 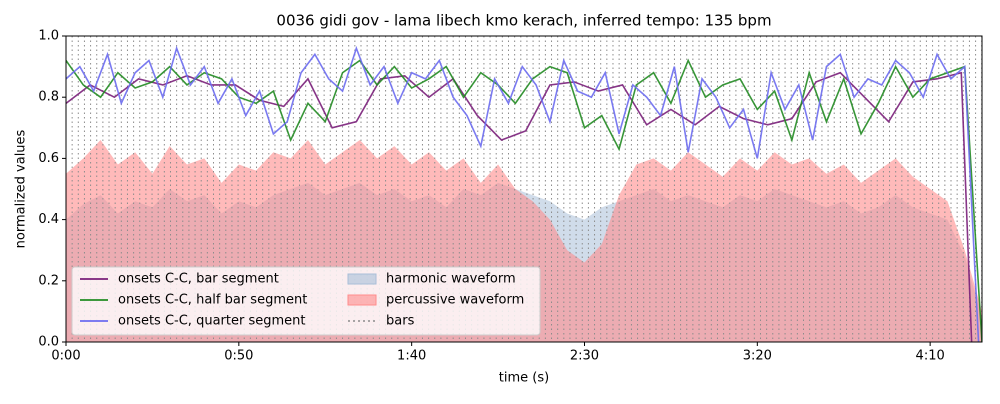 I want to click on x-axis-label: time (s), so click(x=524, y=378).